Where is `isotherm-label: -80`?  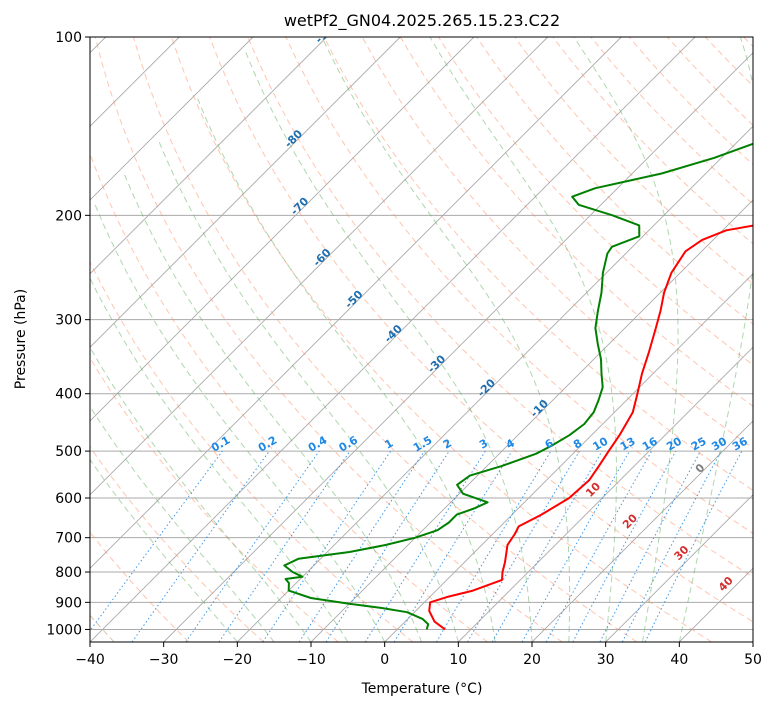 isotherm-label: -80 is located at coordinates (293, 138).